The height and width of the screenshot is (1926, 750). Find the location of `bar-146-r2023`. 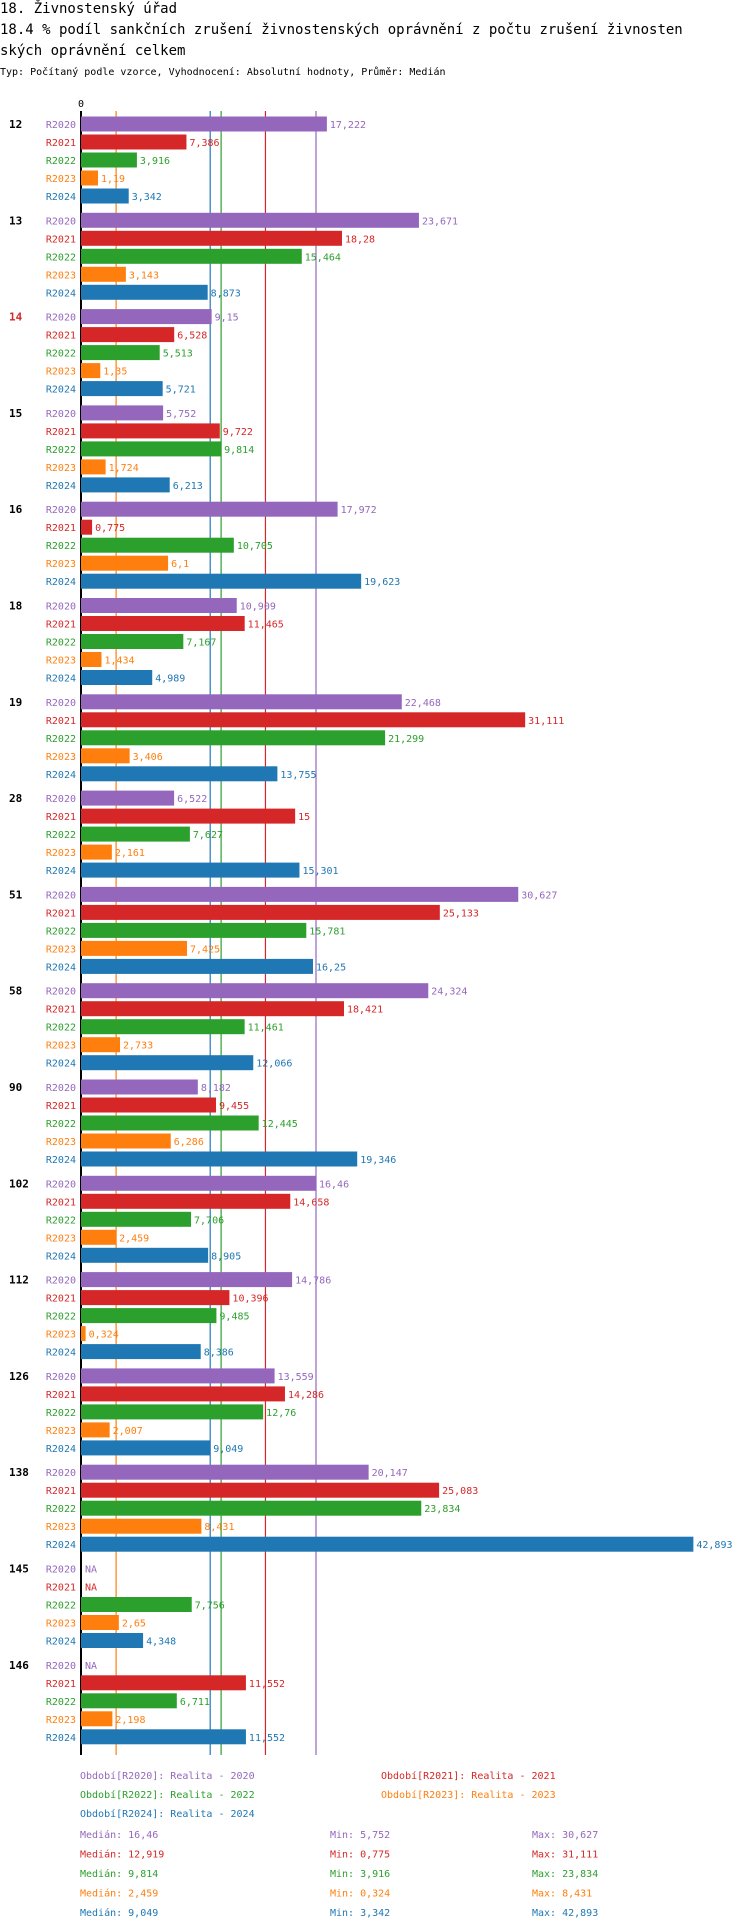

bar-146-r2023 is located at coordinates (97, 1719).